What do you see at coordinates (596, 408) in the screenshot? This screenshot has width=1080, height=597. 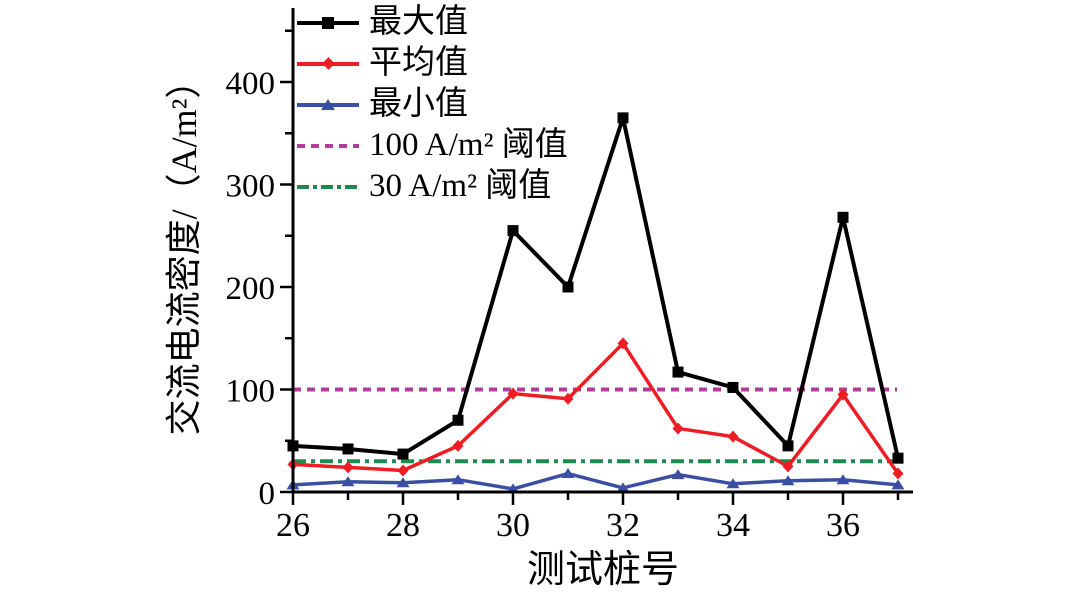 I see `series-avg-line` at bounding box center [596, 408].